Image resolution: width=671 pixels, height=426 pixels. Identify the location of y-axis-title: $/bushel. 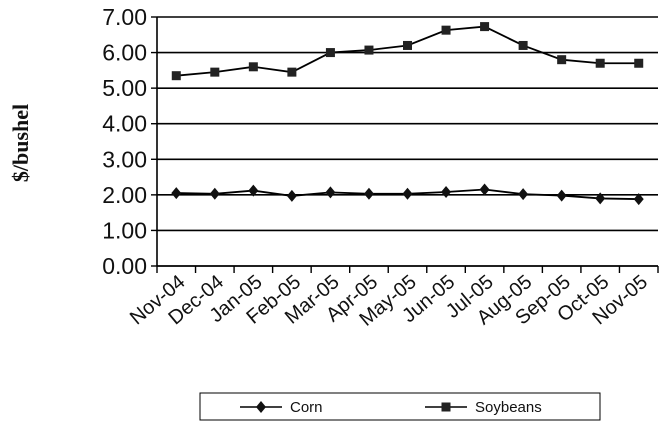
(20, 143).